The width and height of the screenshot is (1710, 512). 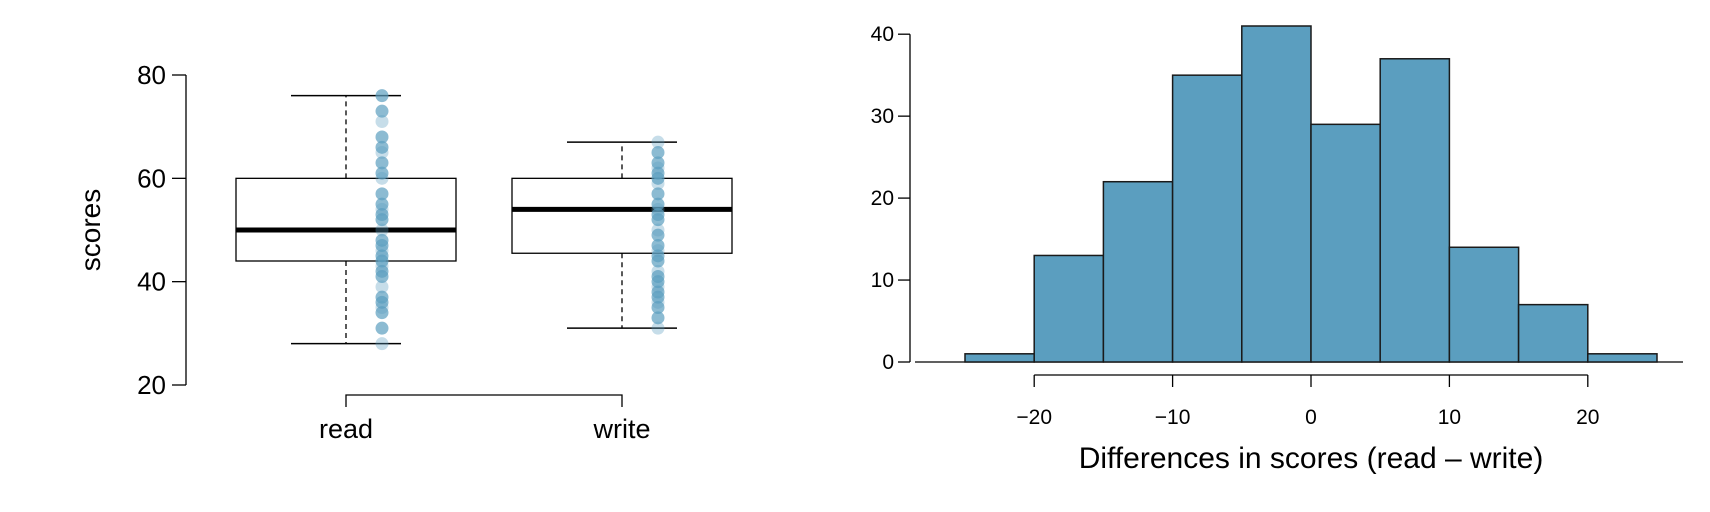 I want to click on y-tick-label: 0, so click(x=888, y=362).